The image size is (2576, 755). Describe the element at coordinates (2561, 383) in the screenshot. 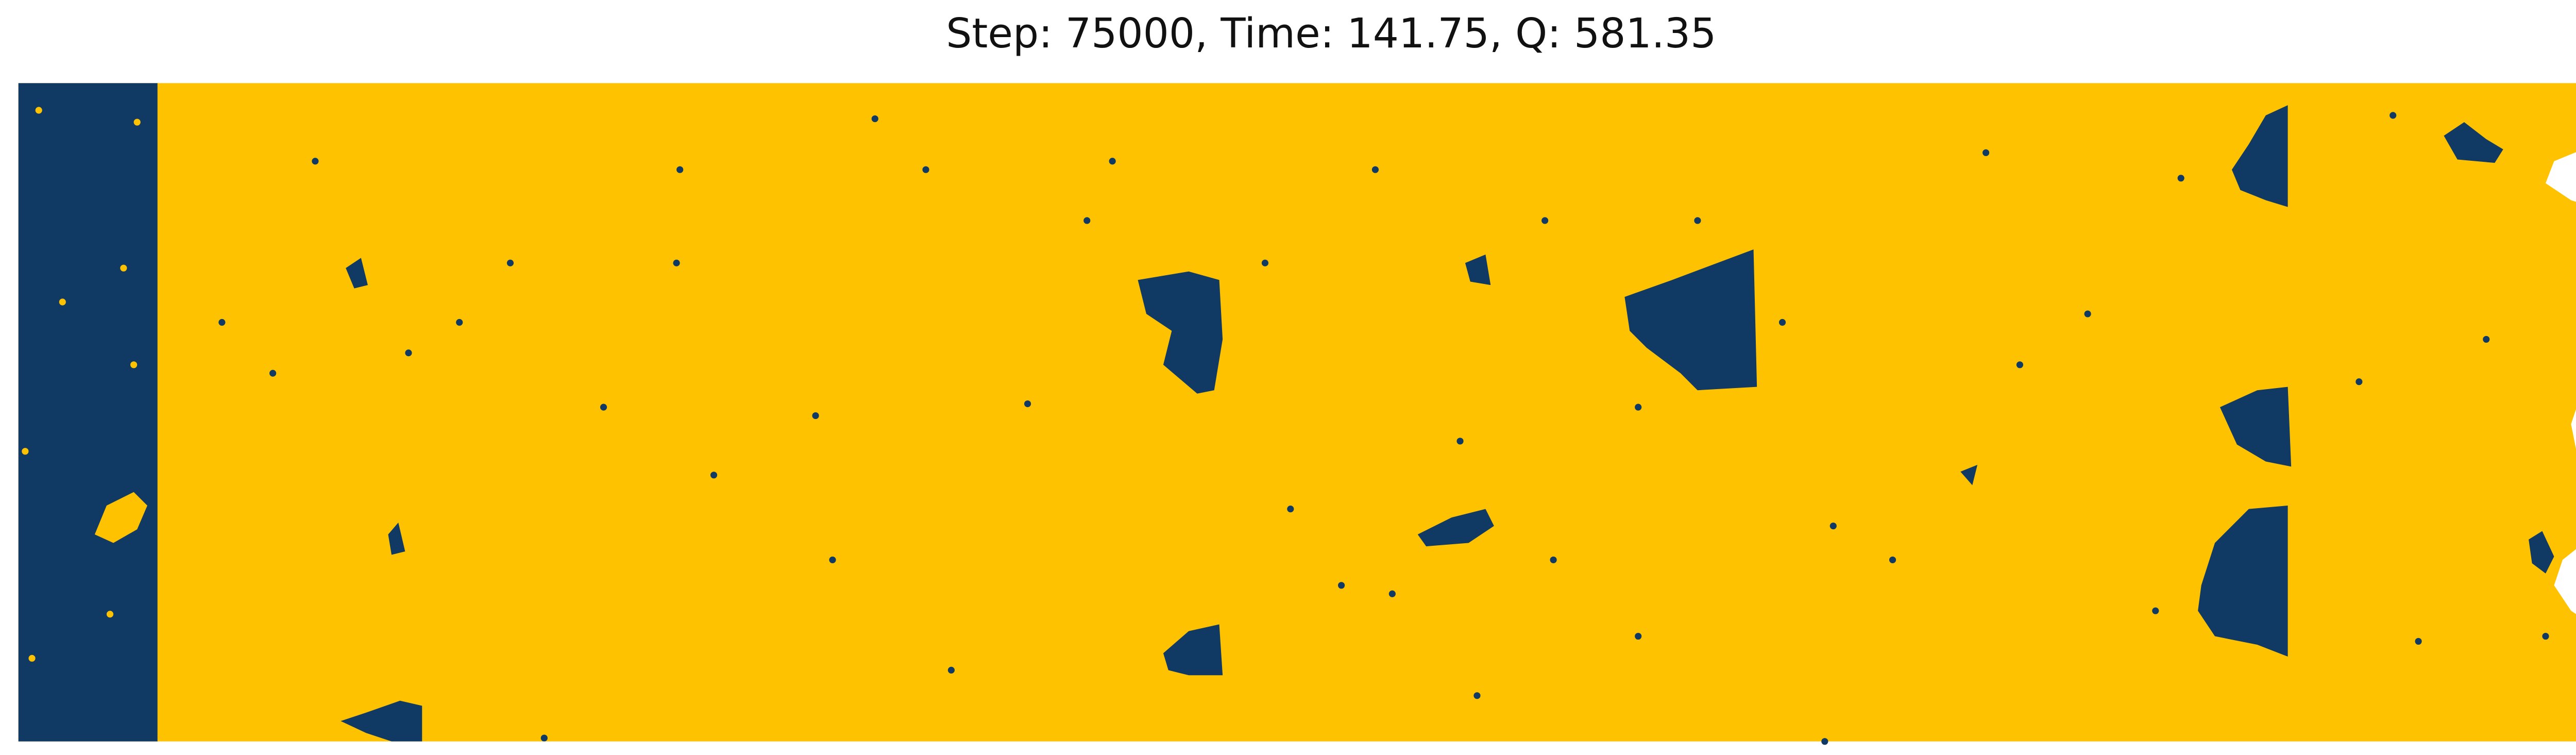

I see `boundary-gaps` at that location.